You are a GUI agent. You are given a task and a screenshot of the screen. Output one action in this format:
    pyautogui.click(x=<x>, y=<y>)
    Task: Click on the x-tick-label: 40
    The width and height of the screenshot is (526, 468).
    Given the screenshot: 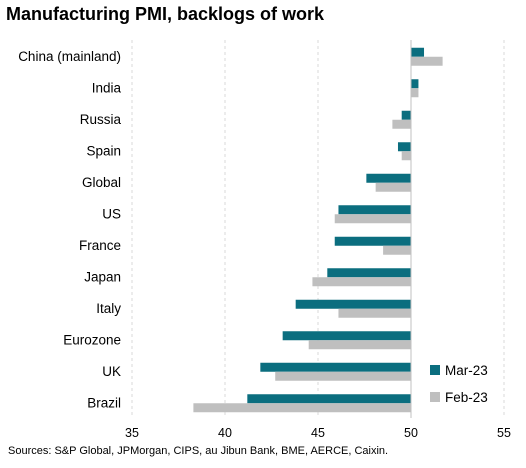 What is the action you would take?
    pyautogui.click(x=225, y=433)
    